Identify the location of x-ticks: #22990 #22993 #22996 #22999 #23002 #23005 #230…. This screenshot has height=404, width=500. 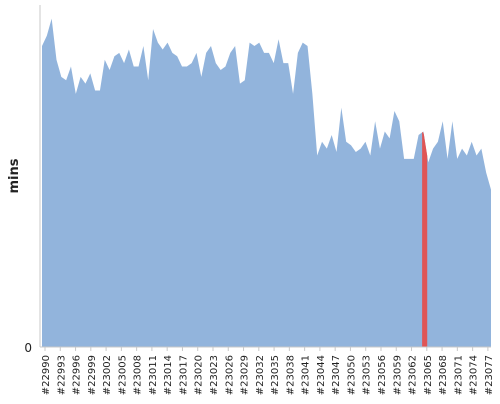
(268, 371).